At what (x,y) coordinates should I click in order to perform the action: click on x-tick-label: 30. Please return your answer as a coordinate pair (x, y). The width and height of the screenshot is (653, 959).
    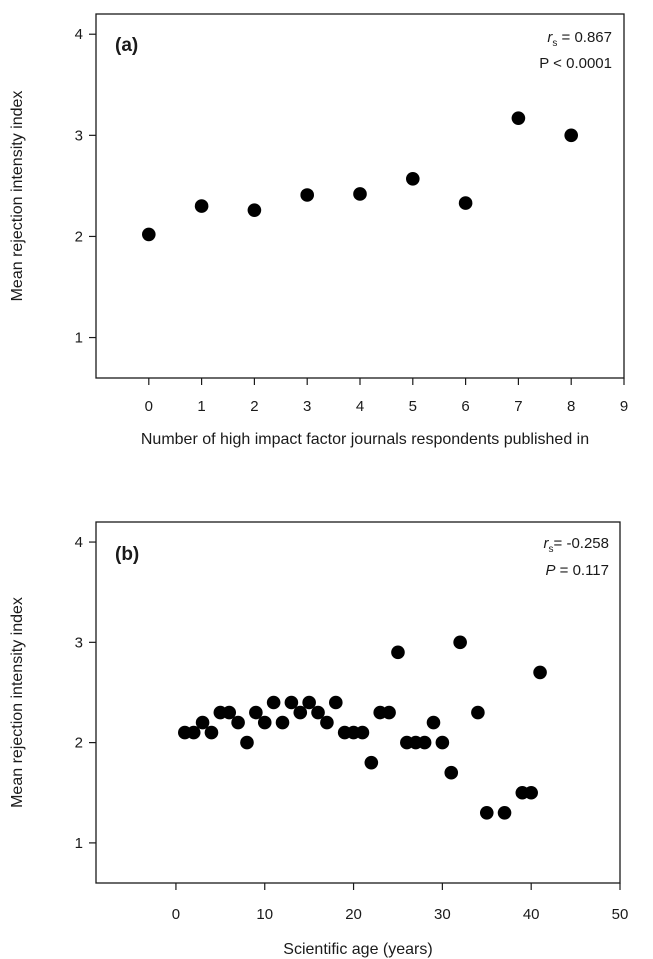
    Looking at the image, I should click on (442, 914).